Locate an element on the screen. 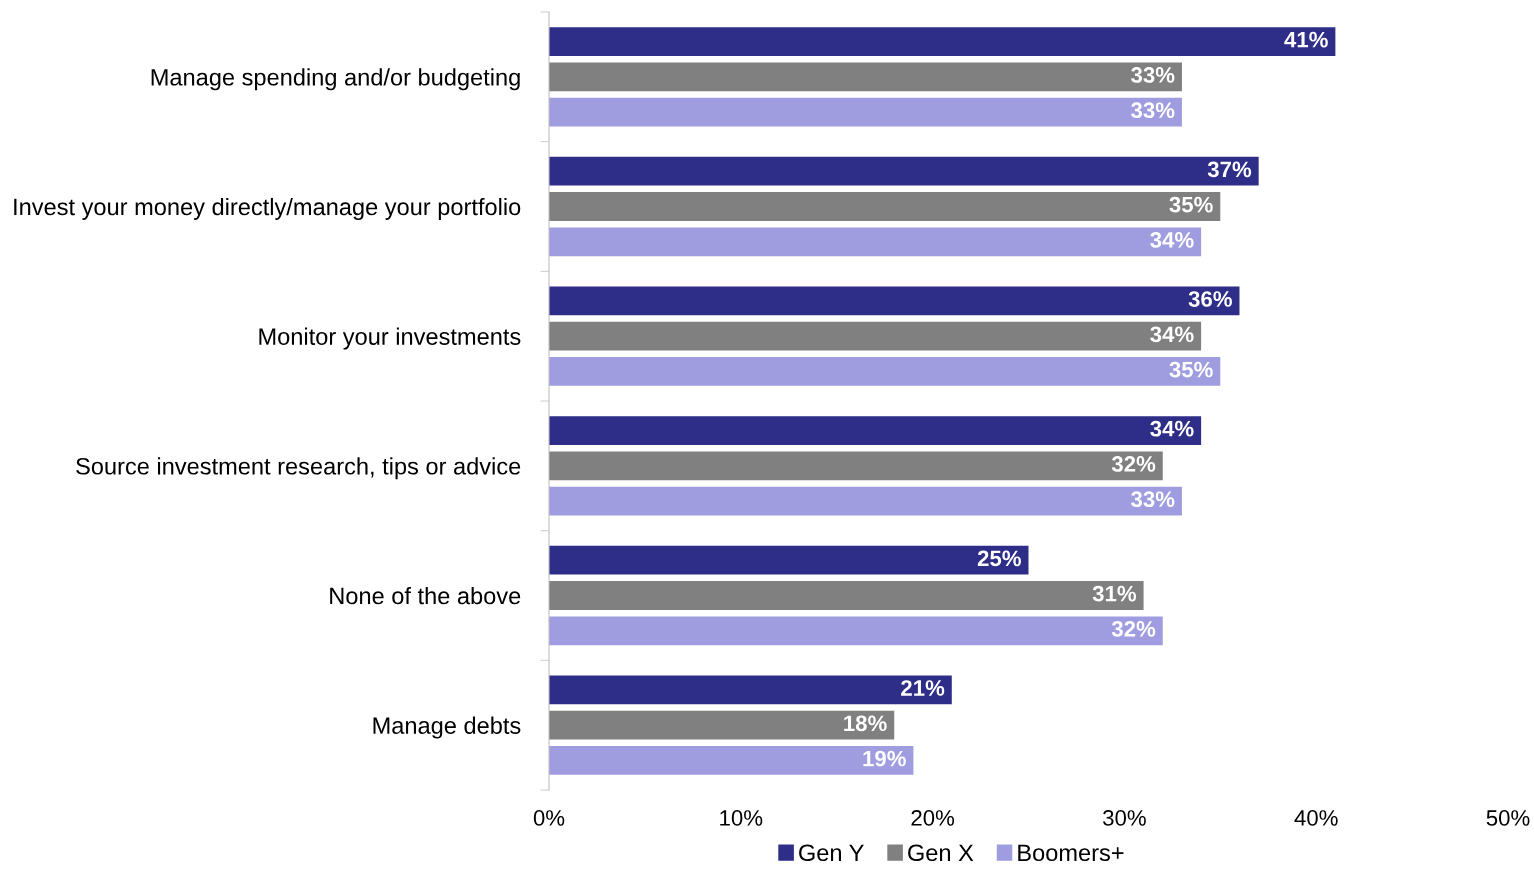 The width and height of the screenshot is (1534, 880). legend-label: Gen X is located at coordinates (941, 853).